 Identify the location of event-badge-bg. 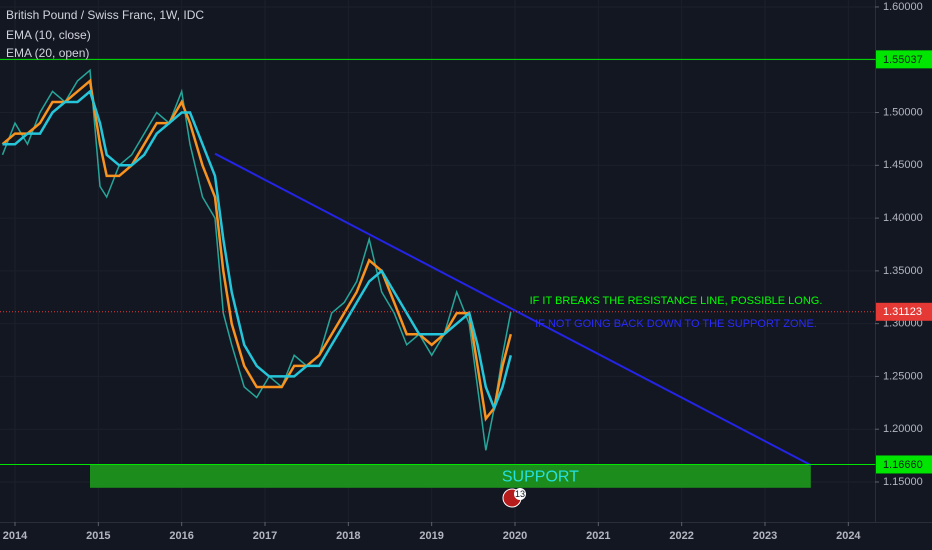
(520, 494).